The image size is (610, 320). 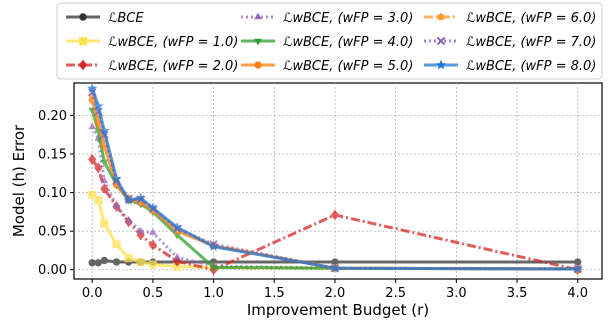 I want to click on legend-item: ℒwBCE, (wFP = 1.0), so click(x=152, y=42).